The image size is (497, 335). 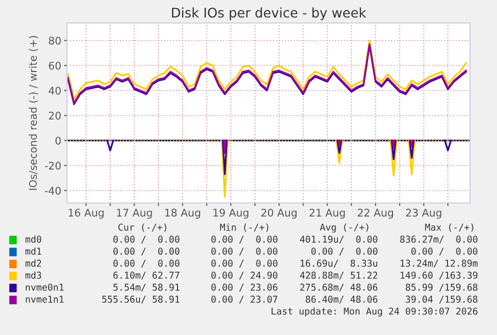 I want to click on text: 5.54m/ 58.91, so click(x=146, y=288).